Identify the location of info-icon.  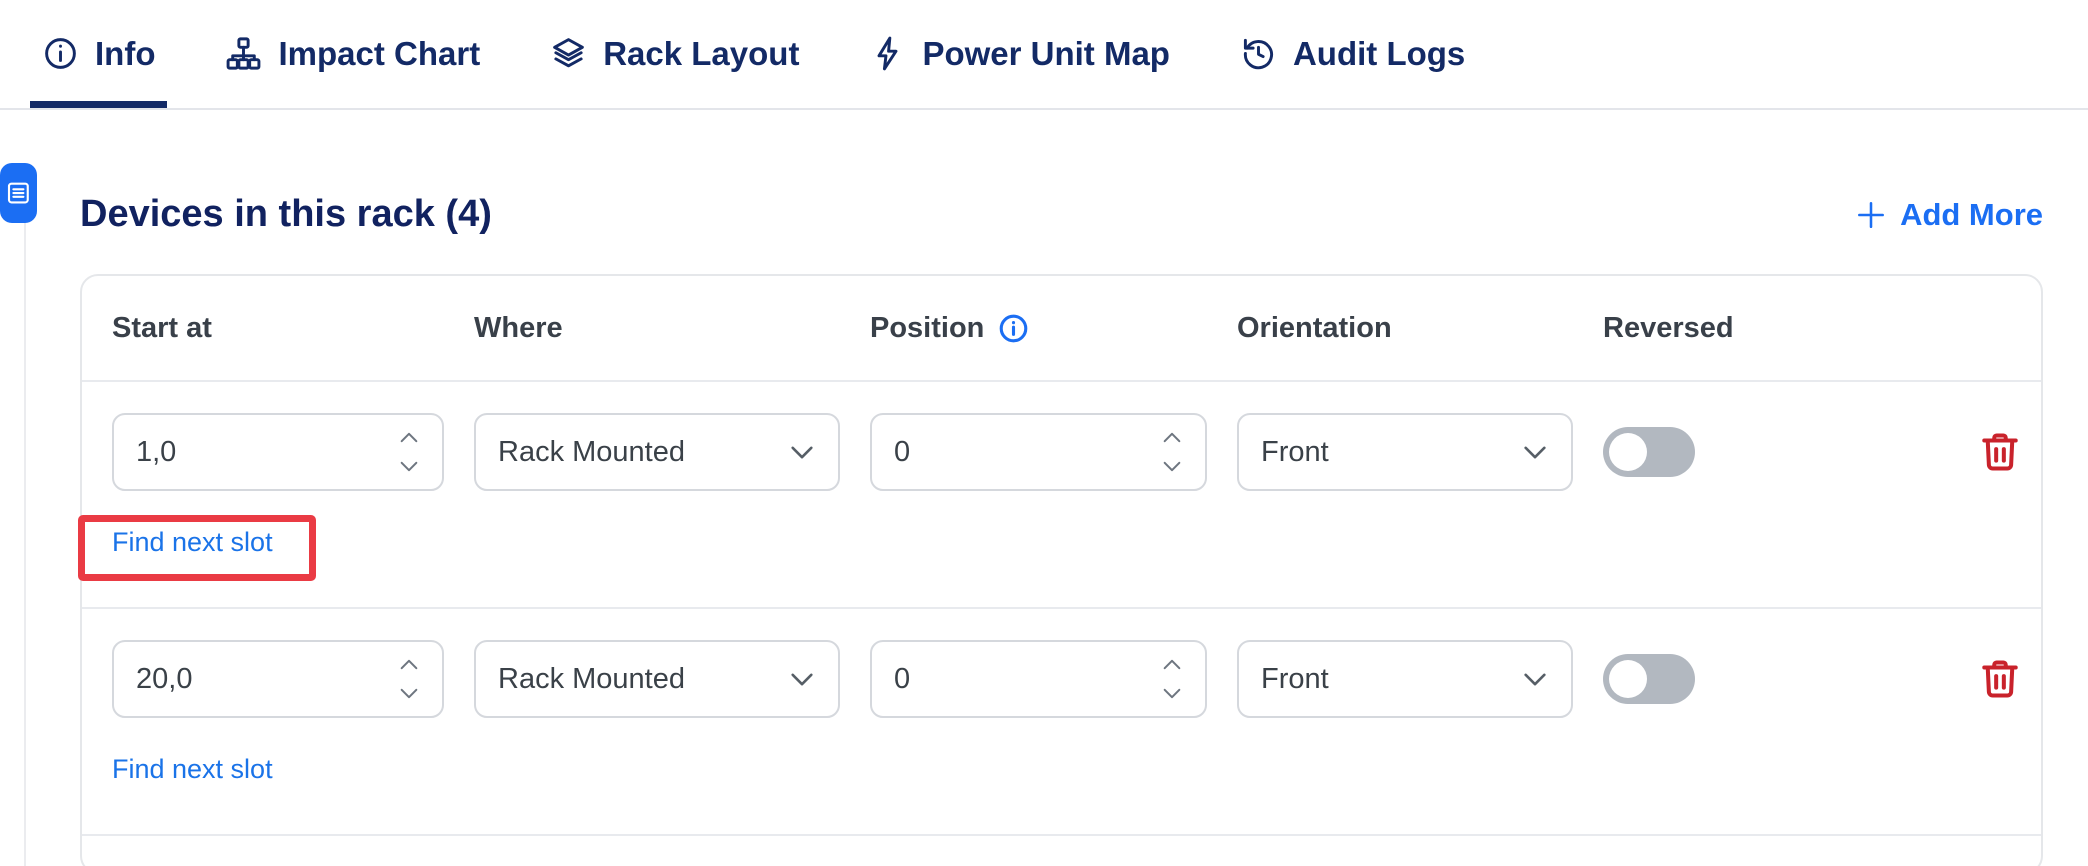
(60, 53).